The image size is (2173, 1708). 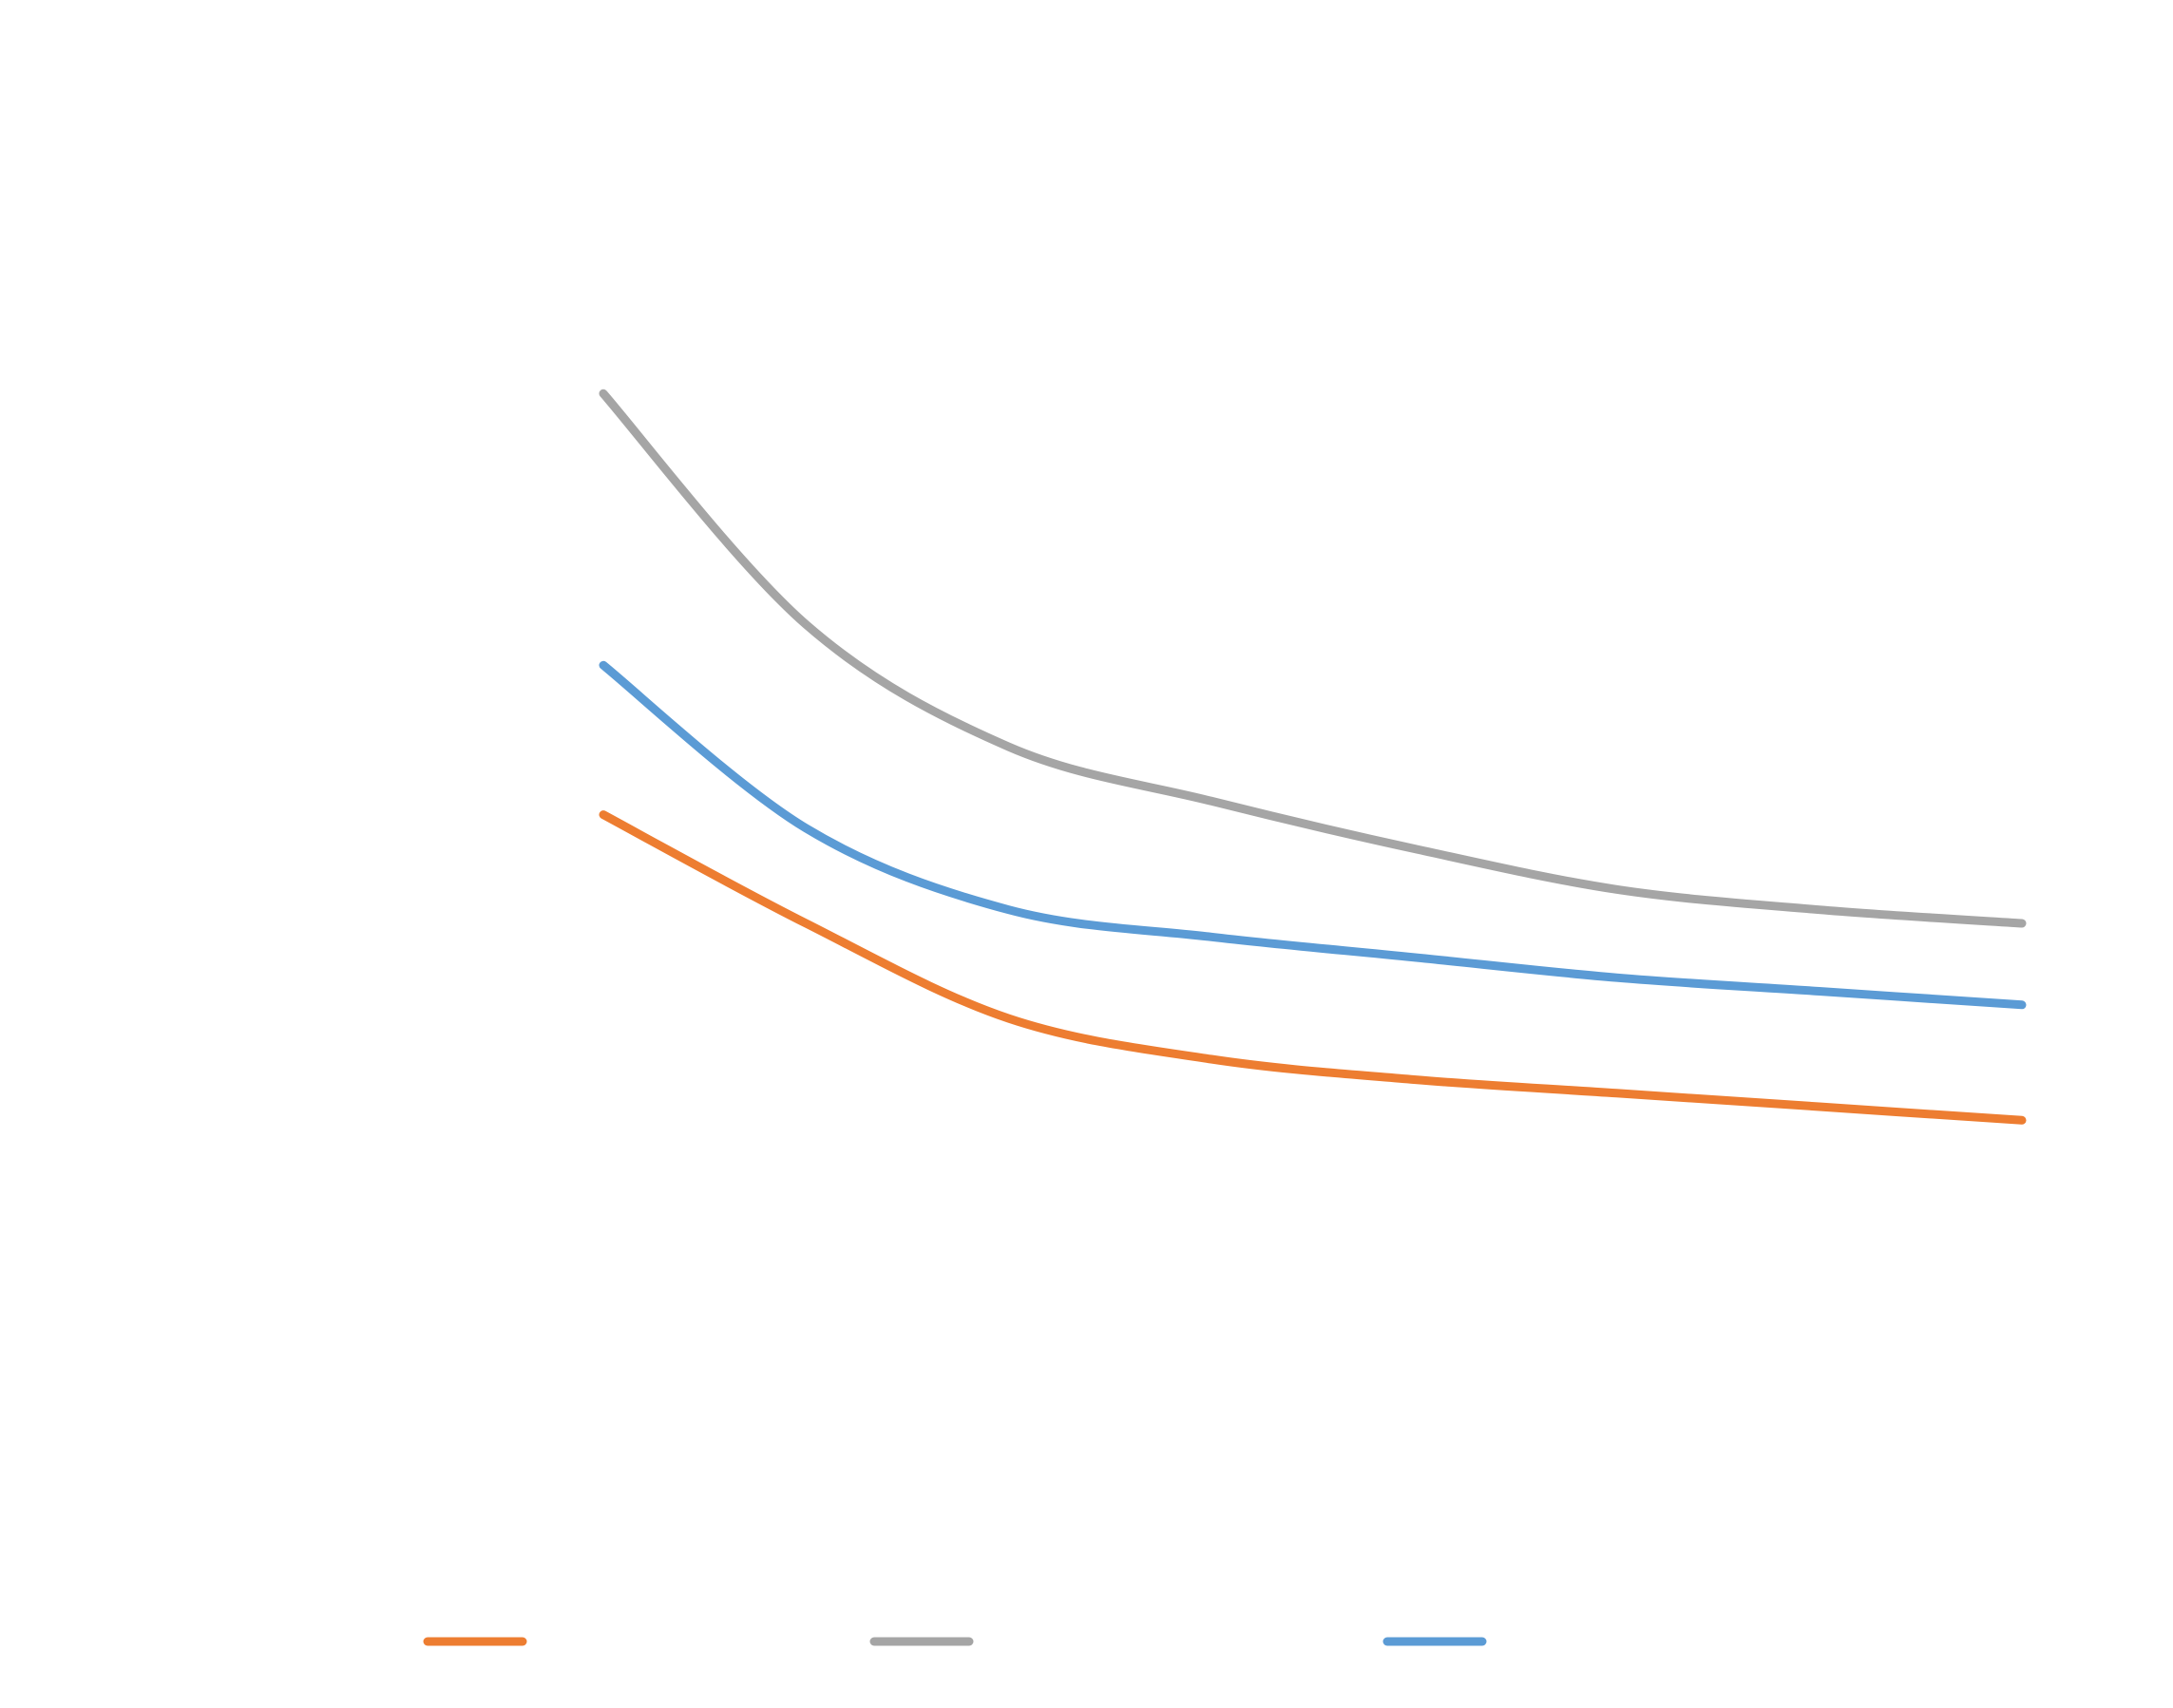 What do you see at coordinates (1313, 967) in the screenshot?
I see `series-1-line` at bounding box center [1313, 967].